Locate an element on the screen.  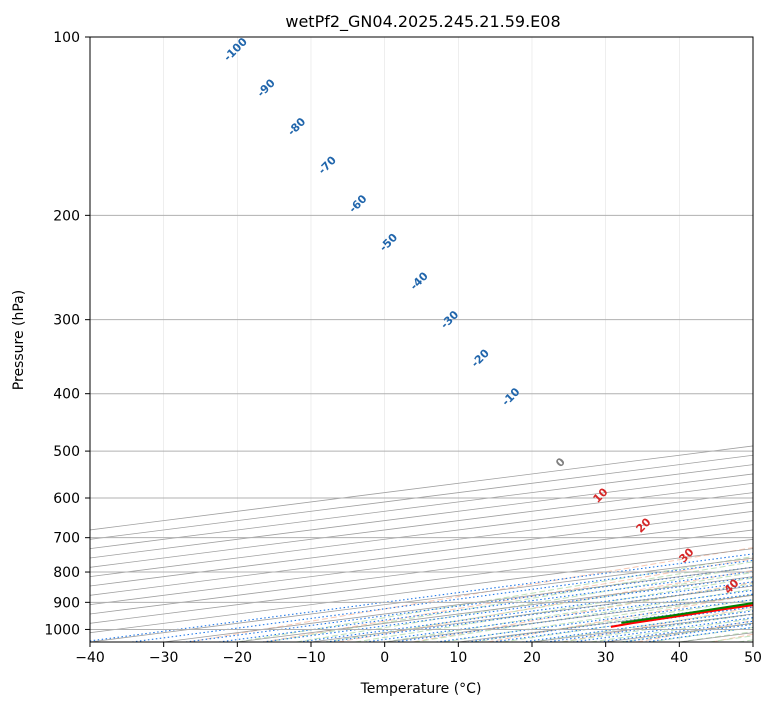
y-tick-label: 900 is located at coordinates (66, 603).